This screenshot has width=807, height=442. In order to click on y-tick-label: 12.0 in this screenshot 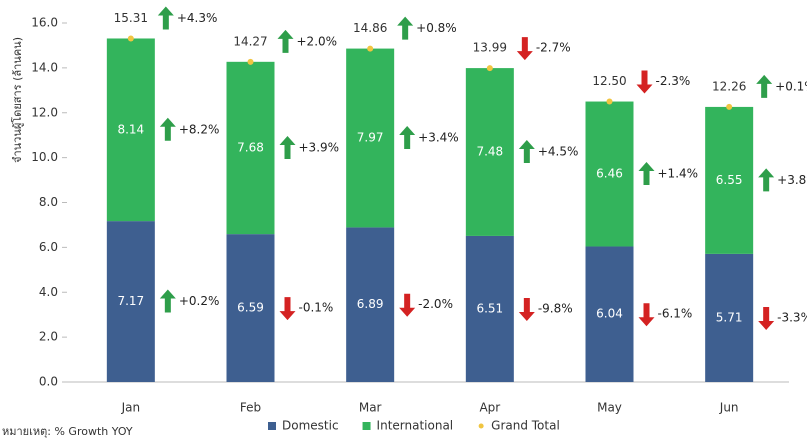, I will do `click(44, 112)`.